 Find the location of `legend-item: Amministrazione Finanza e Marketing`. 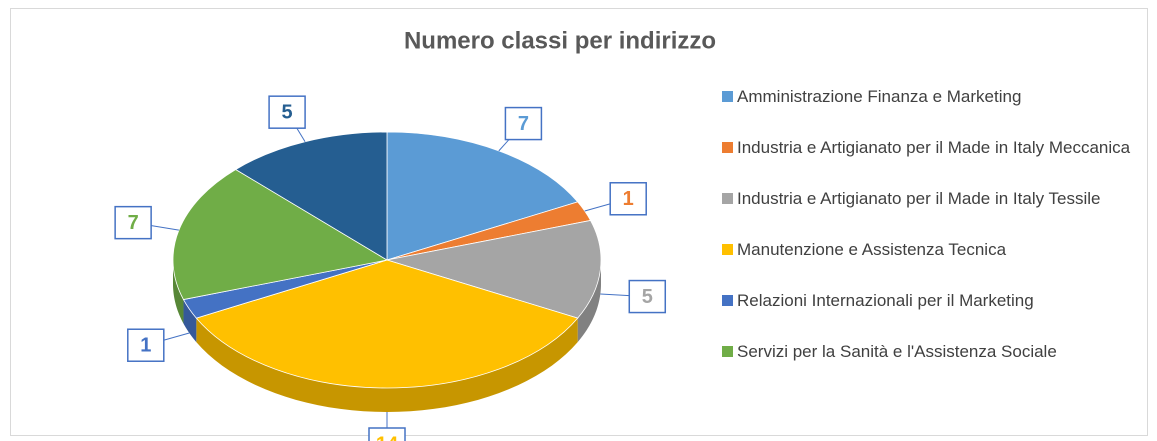

legend-item: Amministrazione Finanza e Marketing is located at coordinates (937, 109).